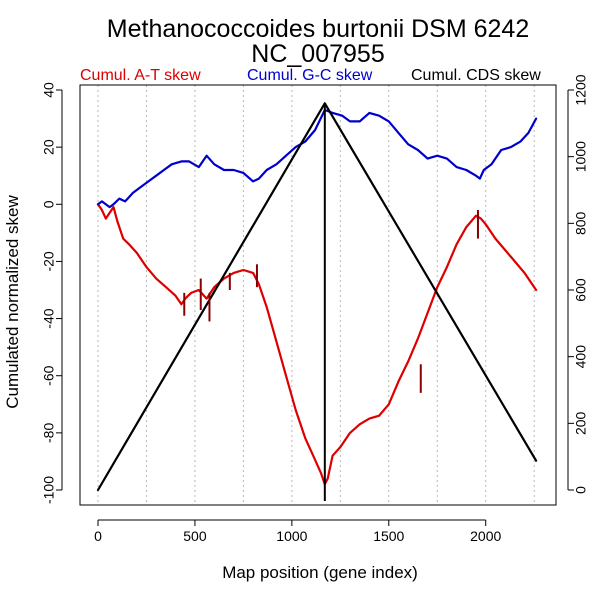  What do you see at coordinates (317, 158) in the screenshot?
I see `gc-skew-line` at bounding box center [317, 158].